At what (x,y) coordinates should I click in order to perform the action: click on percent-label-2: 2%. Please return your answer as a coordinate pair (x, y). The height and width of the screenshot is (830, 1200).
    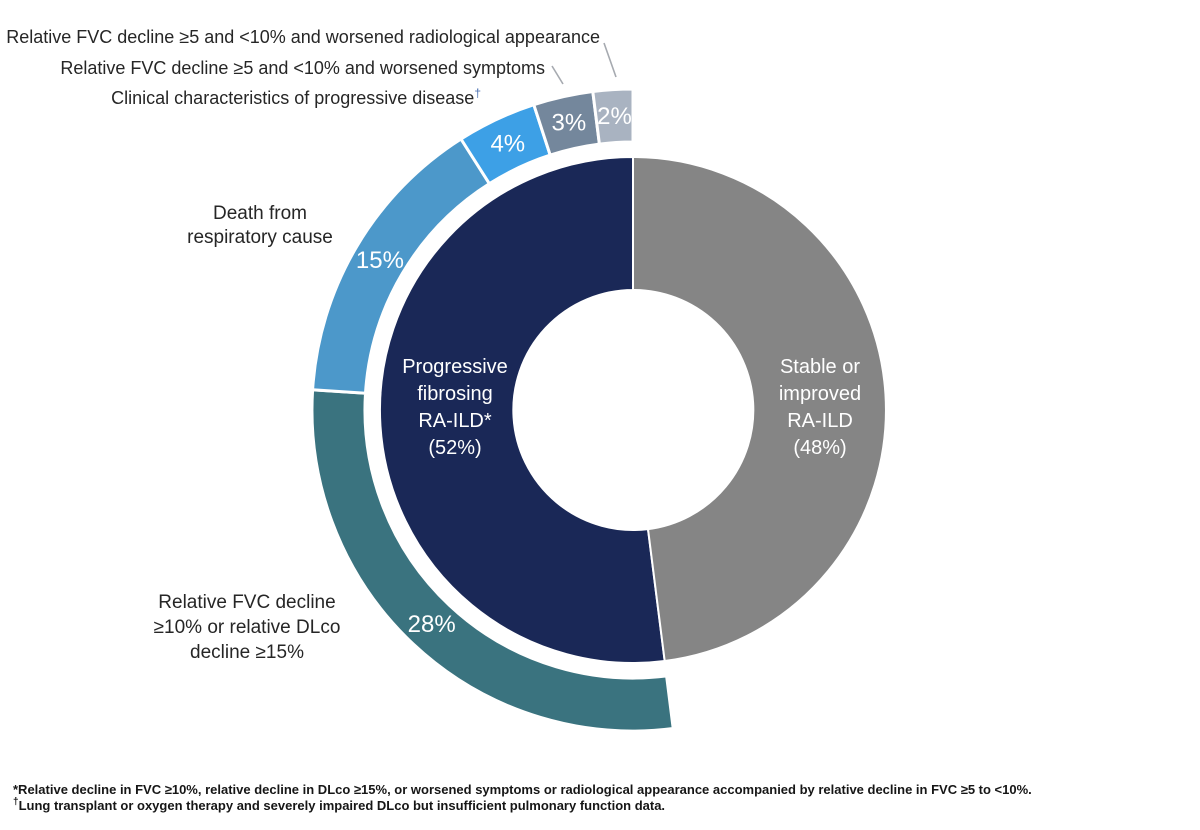
    Looking at the image, I should click on (614, 116).